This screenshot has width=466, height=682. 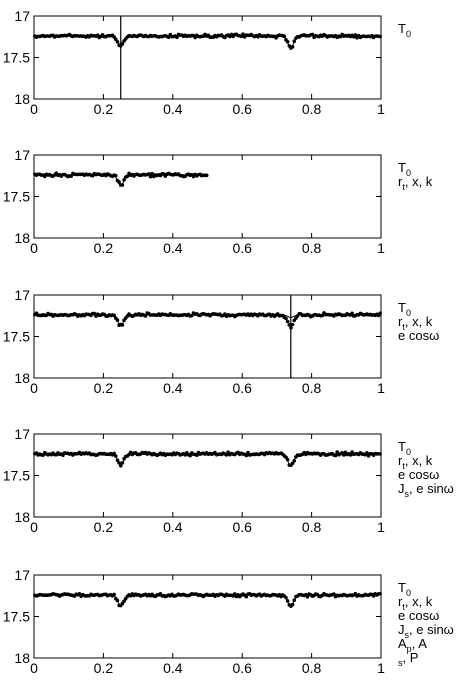 What do you see at coordinates (409, 649) in the screenshot?
I see `parameter-subscript: p` at bounding box center [409, 649].